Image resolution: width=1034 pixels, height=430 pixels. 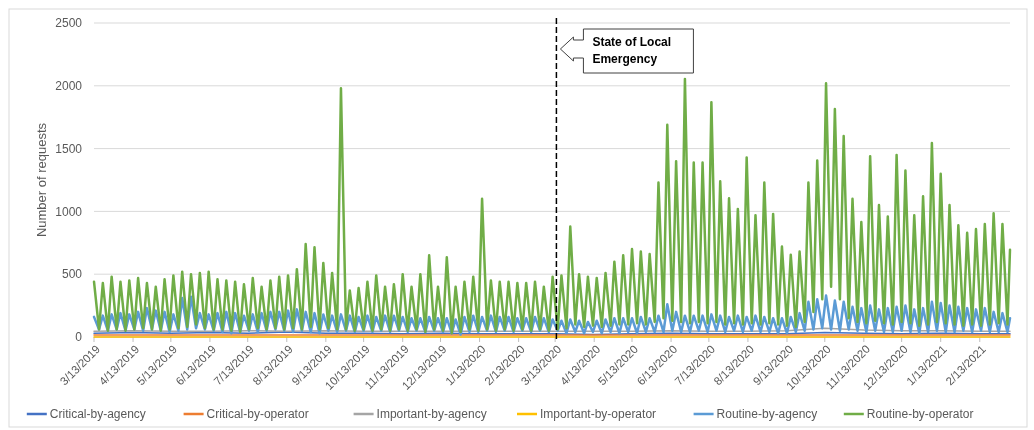 I want to click on y-tick-label: 500, so click(x=72, y=274).